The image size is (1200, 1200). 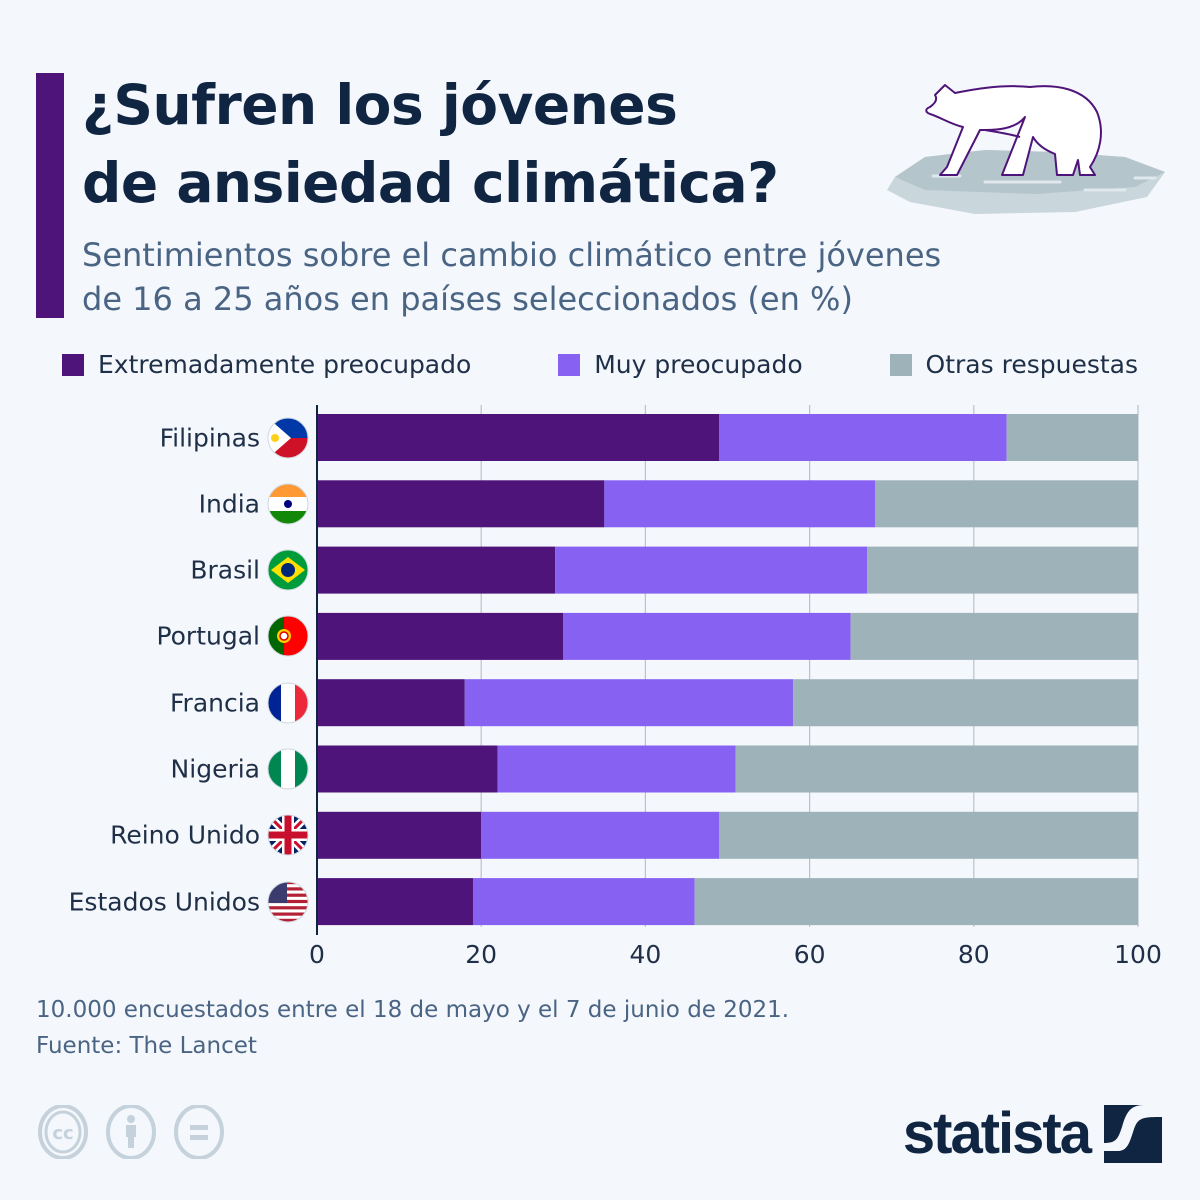 I want to click on legend-item-other-responses: Otras respuestas, so click(x=1013, y=364).